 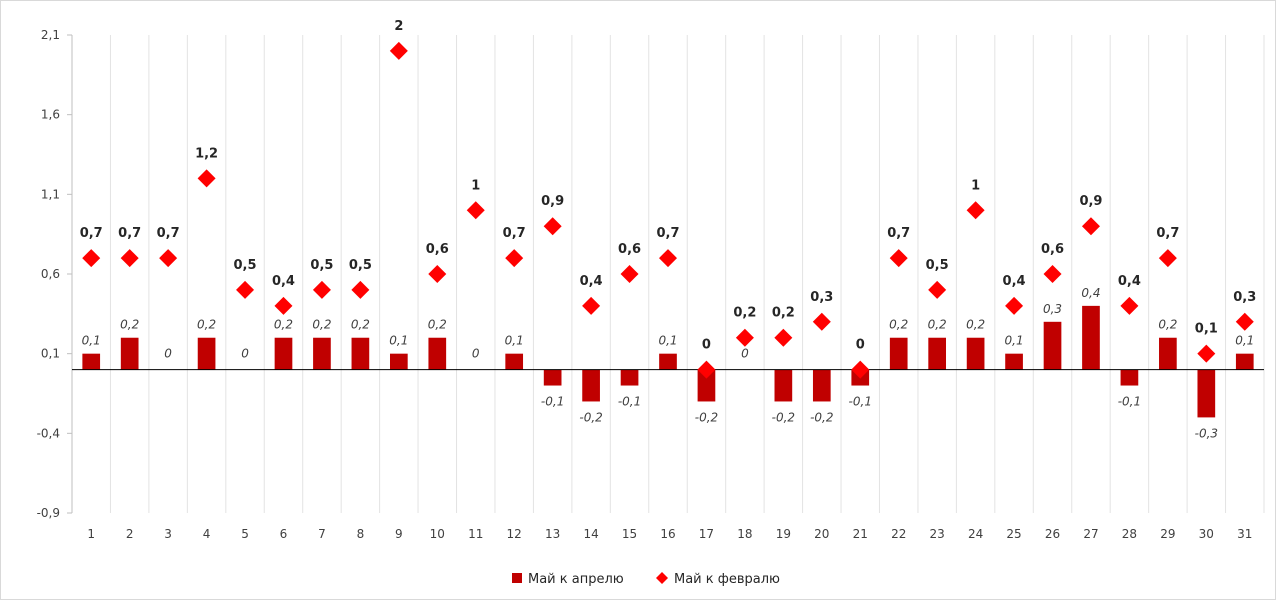 I want to click on point-data-label: 2, so click(x=398, y=26).